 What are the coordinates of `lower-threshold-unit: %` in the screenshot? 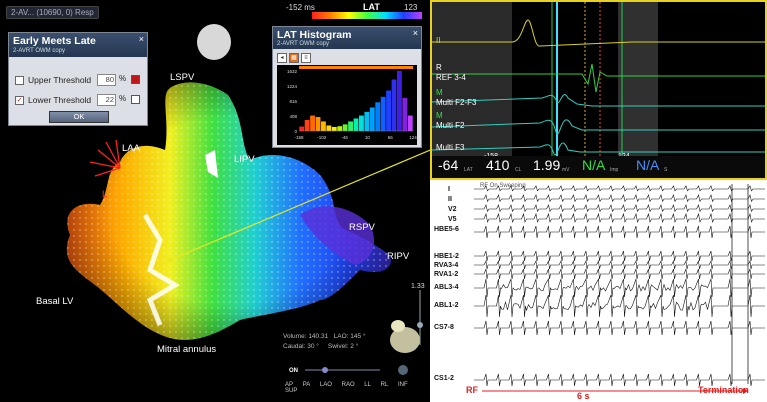 It's located at (123, 98).